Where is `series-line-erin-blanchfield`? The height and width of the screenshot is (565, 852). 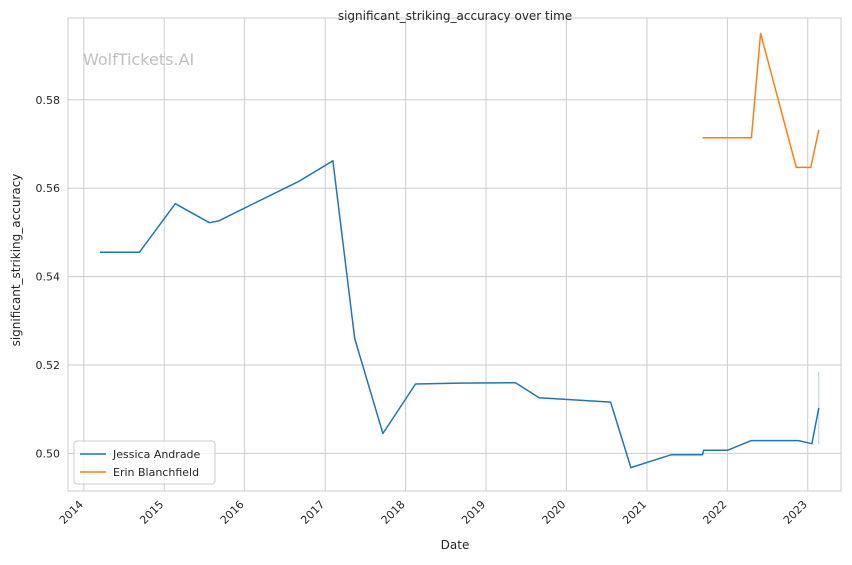 series-line-erin-blanchfield is located at coordinates (761, 100).